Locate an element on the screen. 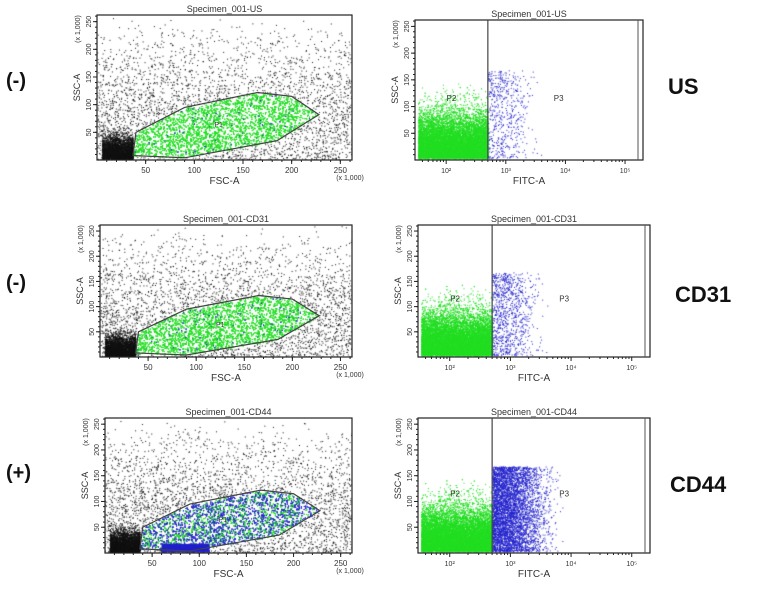 The image size is (758, 594). row-marker-cd44: CD44 is located at coordinates (698, 484).